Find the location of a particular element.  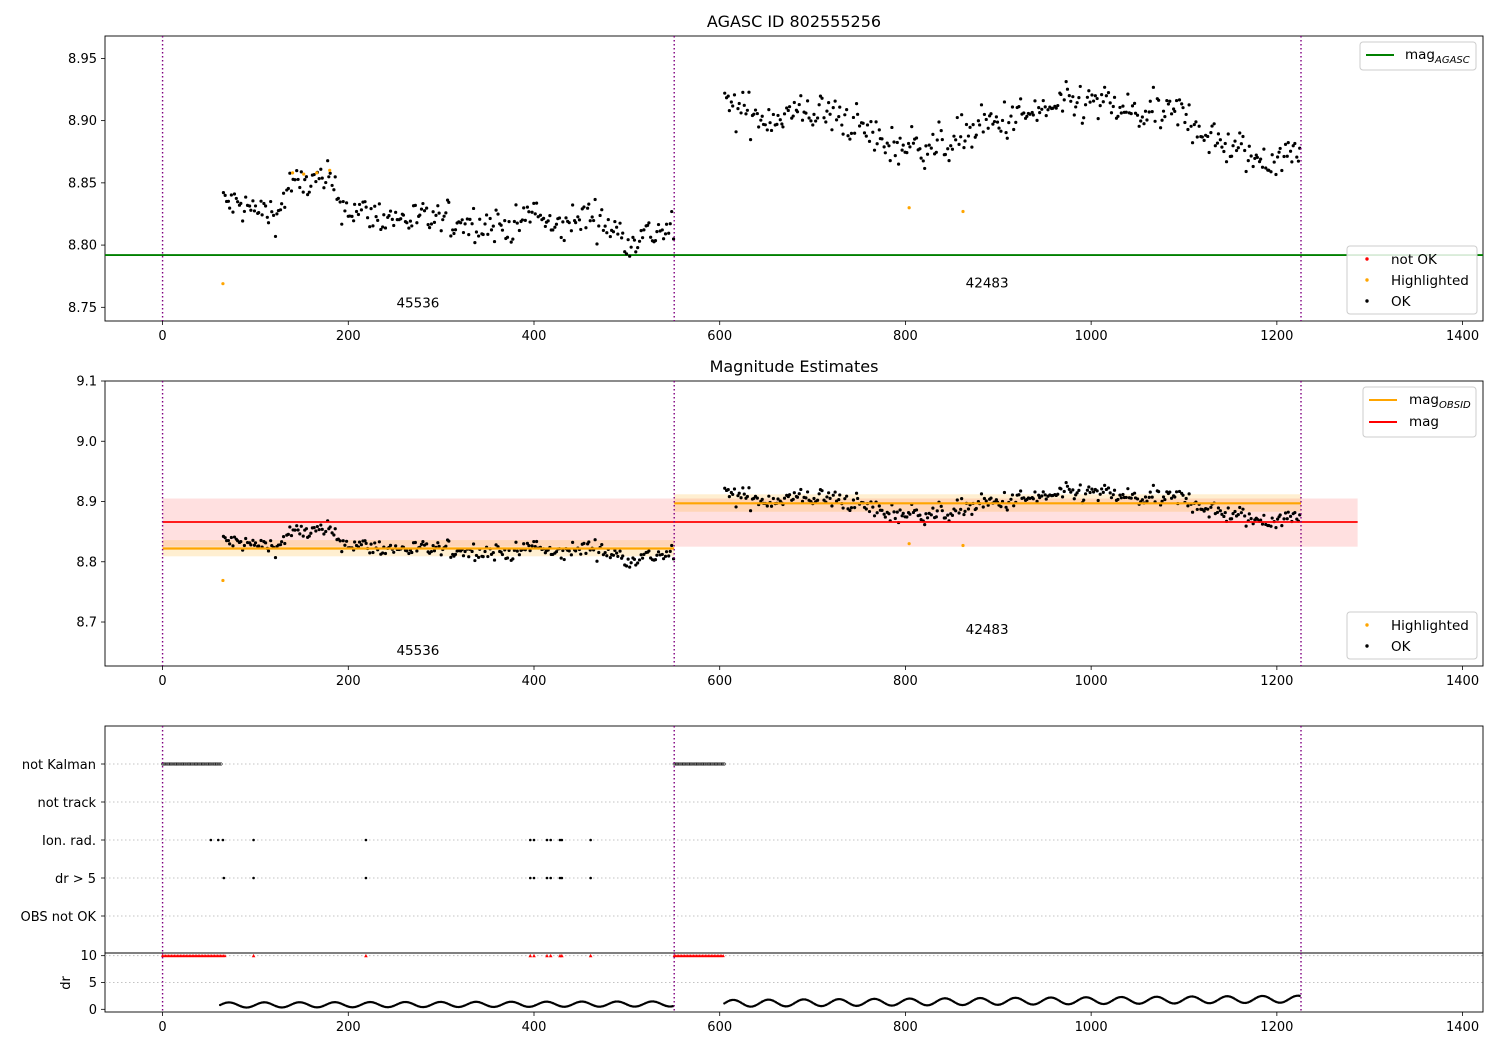

legend-label: Highlighted is located at coordinates (1430, 626).